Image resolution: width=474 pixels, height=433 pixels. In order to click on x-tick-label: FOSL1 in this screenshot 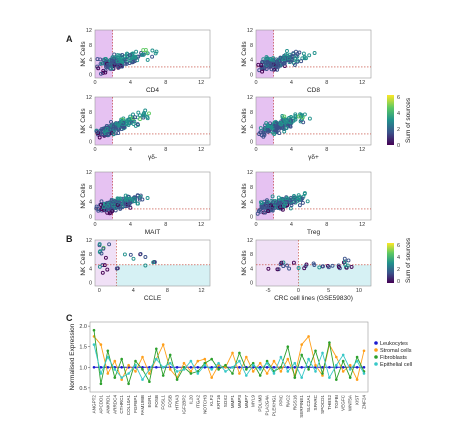, I will do `click(163, 402)`.